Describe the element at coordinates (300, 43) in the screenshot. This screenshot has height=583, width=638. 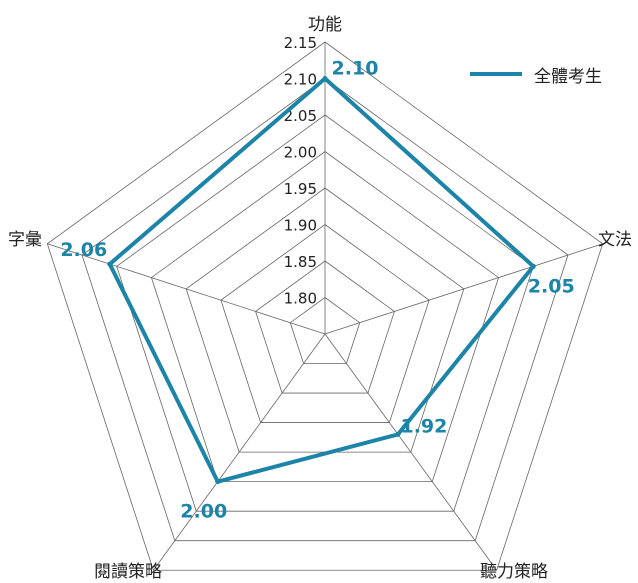
I see `radial-tick-label: 2.15` at that location.